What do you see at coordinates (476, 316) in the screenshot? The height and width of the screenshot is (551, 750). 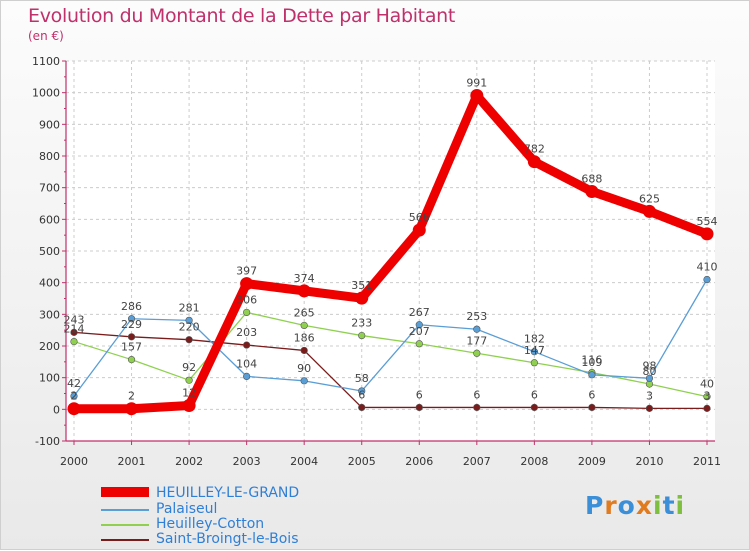 I see `data-label: 253` at bounding box center [476, 316].